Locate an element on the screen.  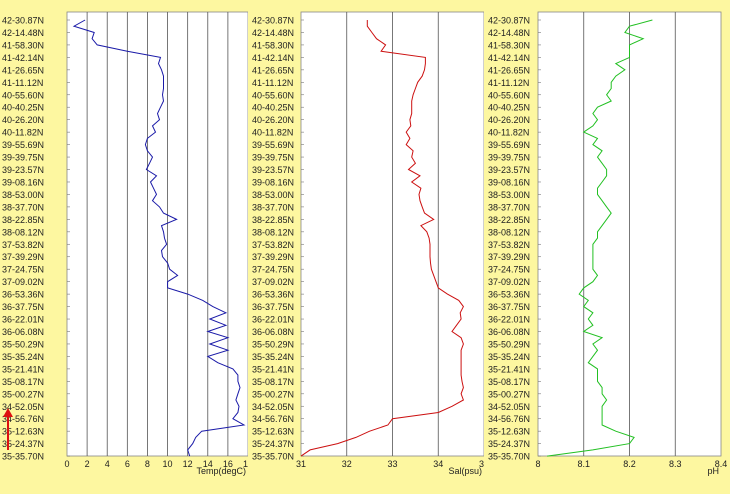
panel-2-lat-label: 39-23.57N is located at coordinates (509, 170).